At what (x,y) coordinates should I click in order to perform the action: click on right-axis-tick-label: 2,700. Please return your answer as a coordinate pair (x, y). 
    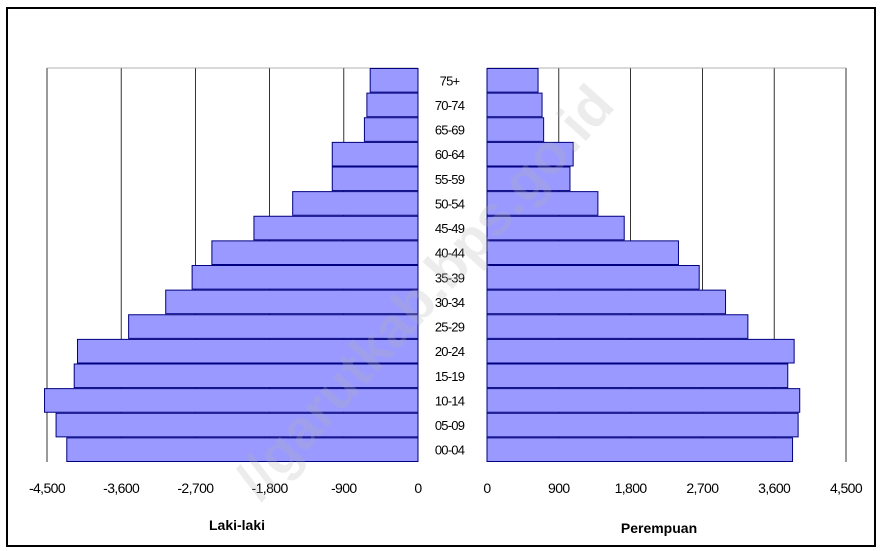
    Looking at the image, I should click on (702, 488).